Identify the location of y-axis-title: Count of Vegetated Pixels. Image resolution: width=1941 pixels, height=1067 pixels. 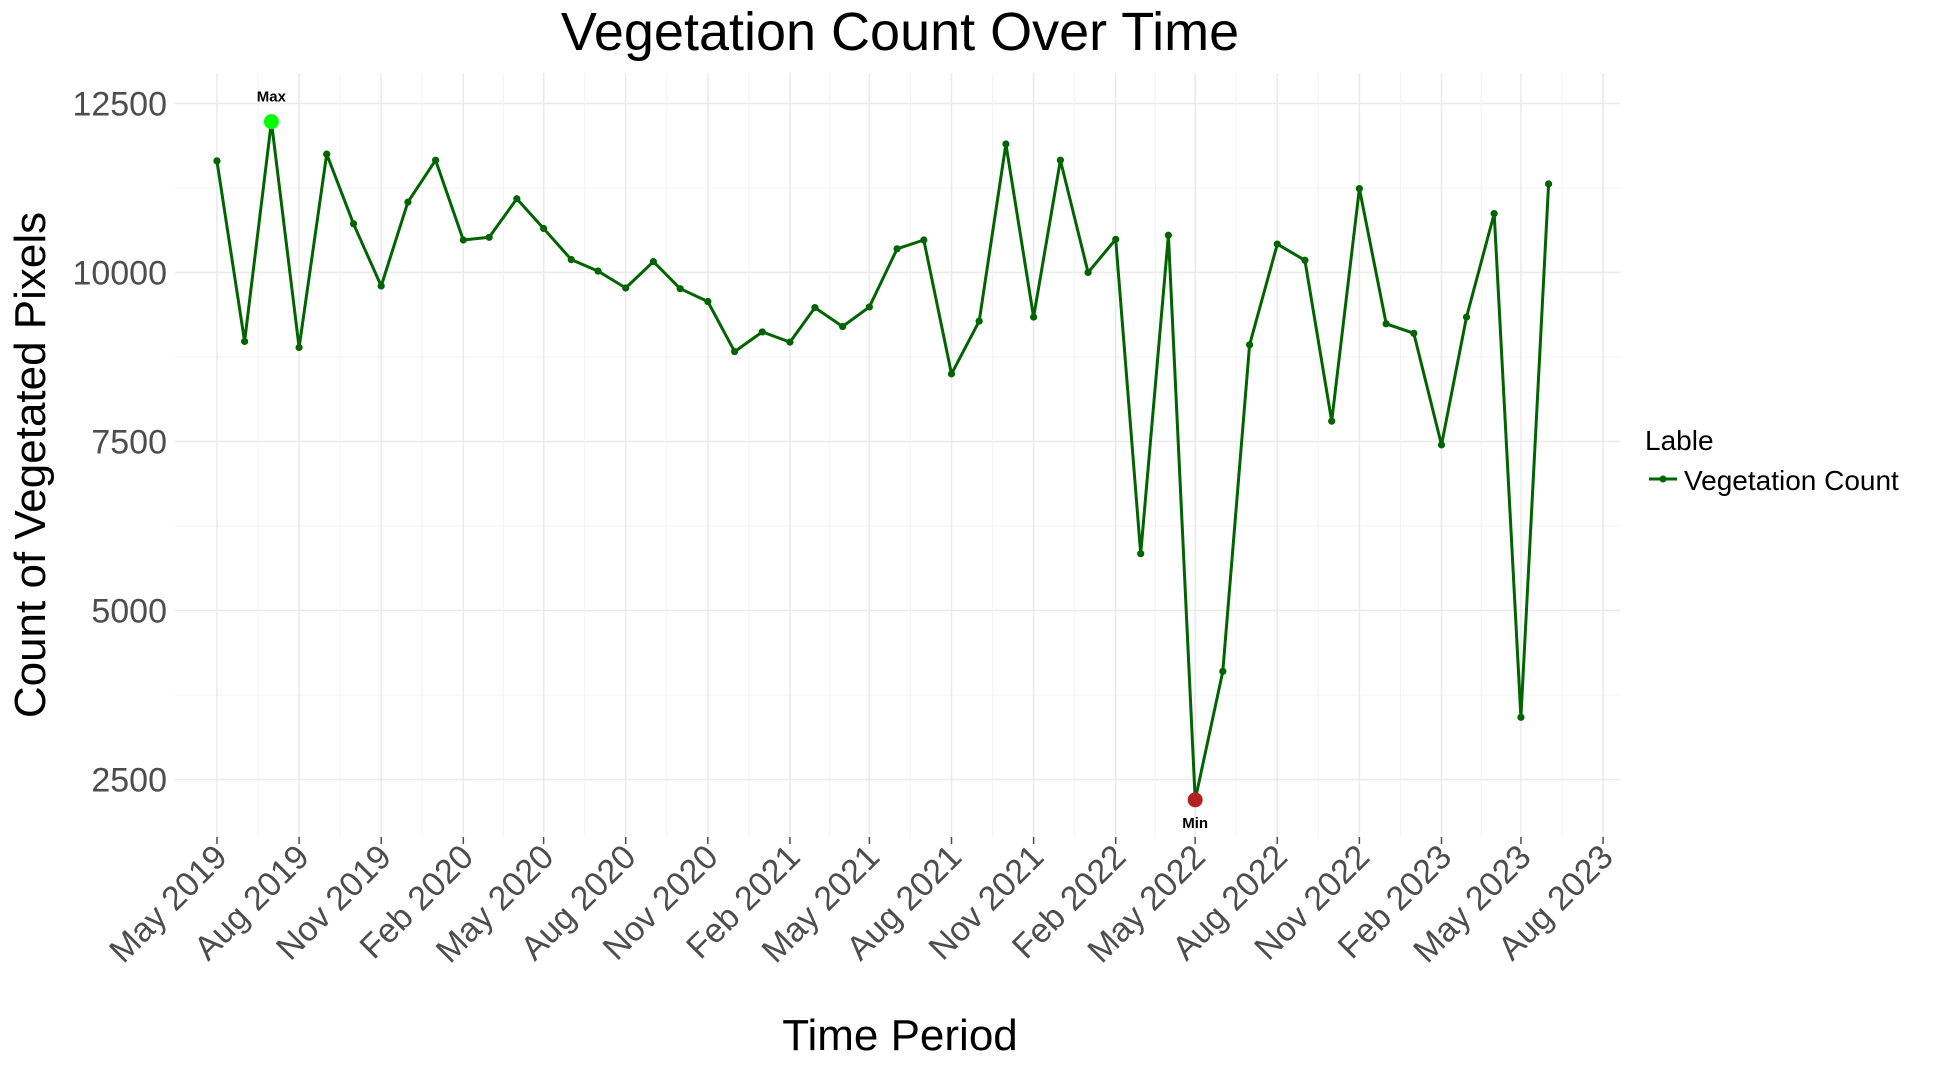
(30, 465).